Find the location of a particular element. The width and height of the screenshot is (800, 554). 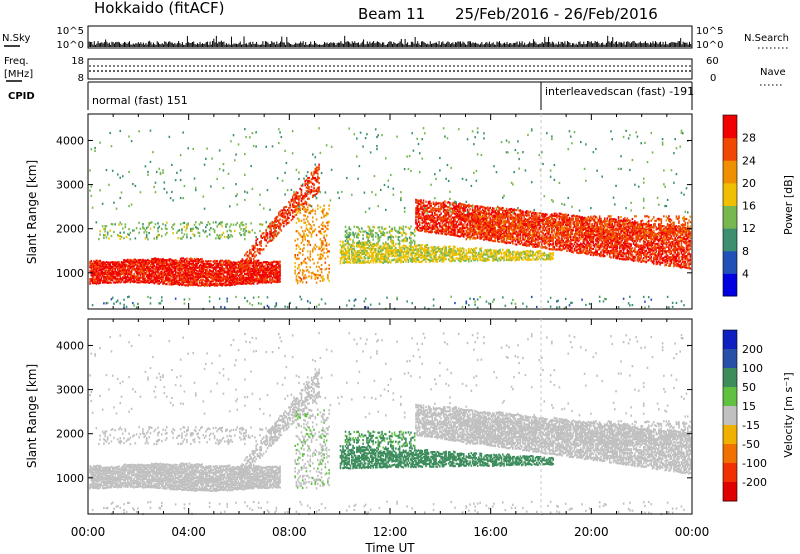

cpid-mode-2: interleavedscan (fast) -191 is located at coordinates (619, 91).